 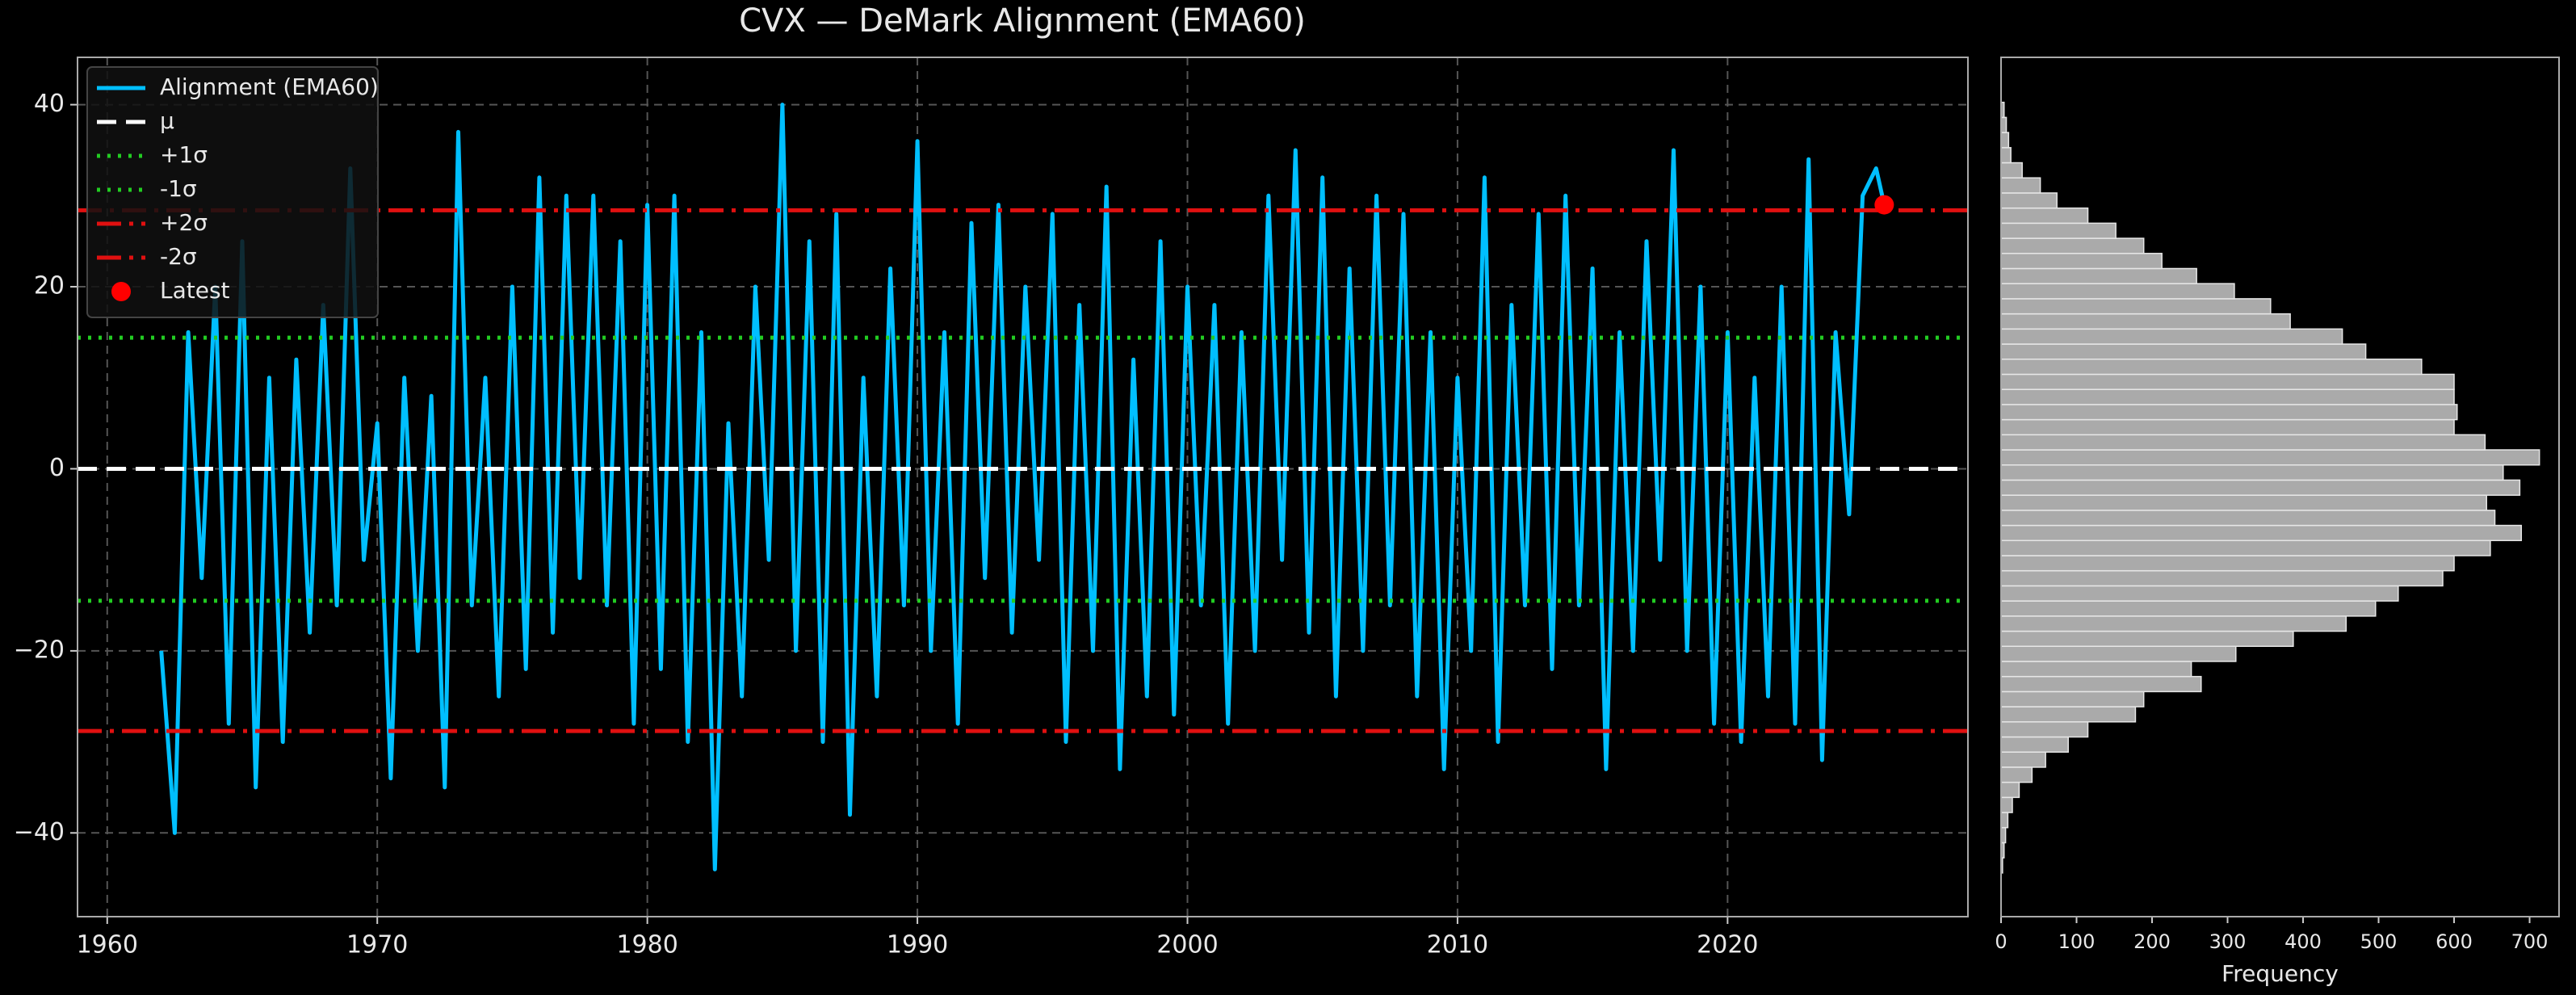 I want to click on y-tick-label: −20, so click(x=39, y=650).